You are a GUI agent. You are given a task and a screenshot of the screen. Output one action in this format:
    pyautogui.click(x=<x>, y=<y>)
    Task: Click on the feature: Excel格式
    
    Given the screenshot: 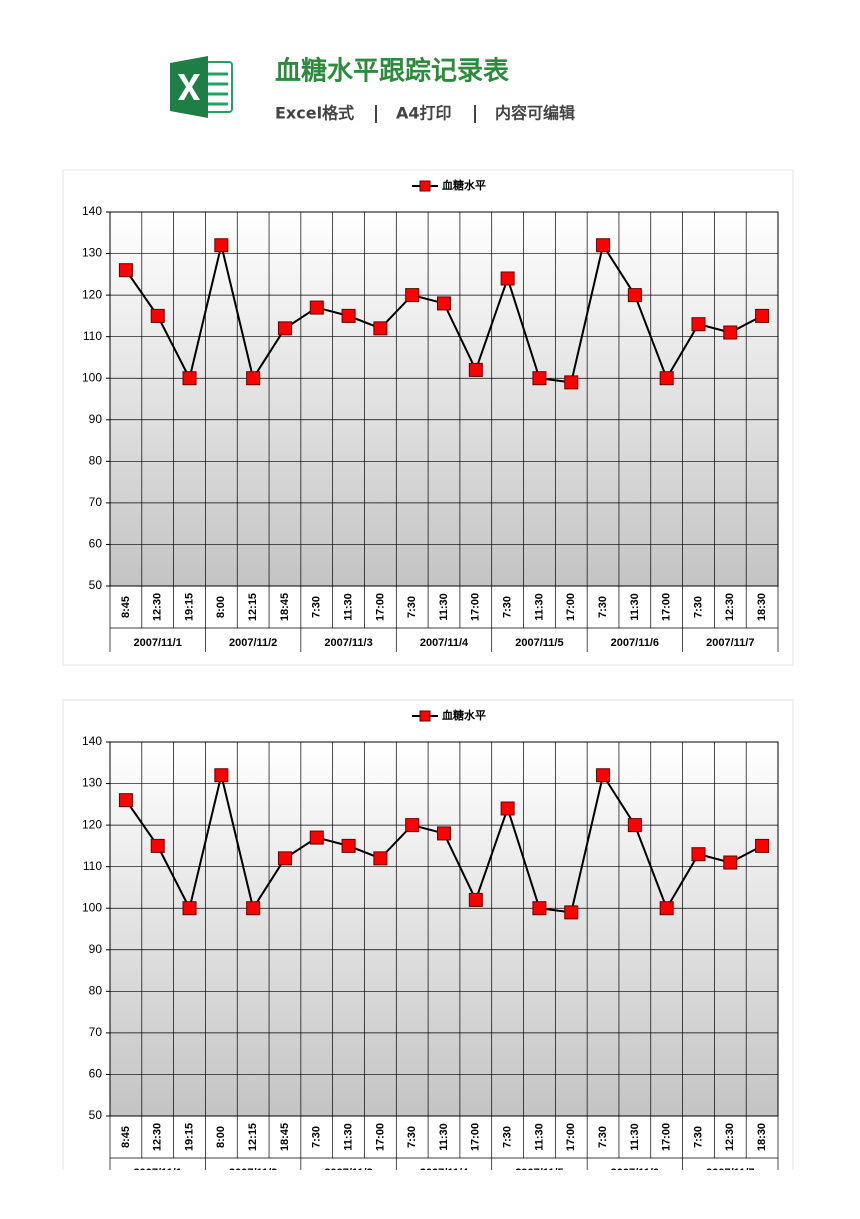 What is the action you would take?
    pyautogui.click(x=314, y=113)
    